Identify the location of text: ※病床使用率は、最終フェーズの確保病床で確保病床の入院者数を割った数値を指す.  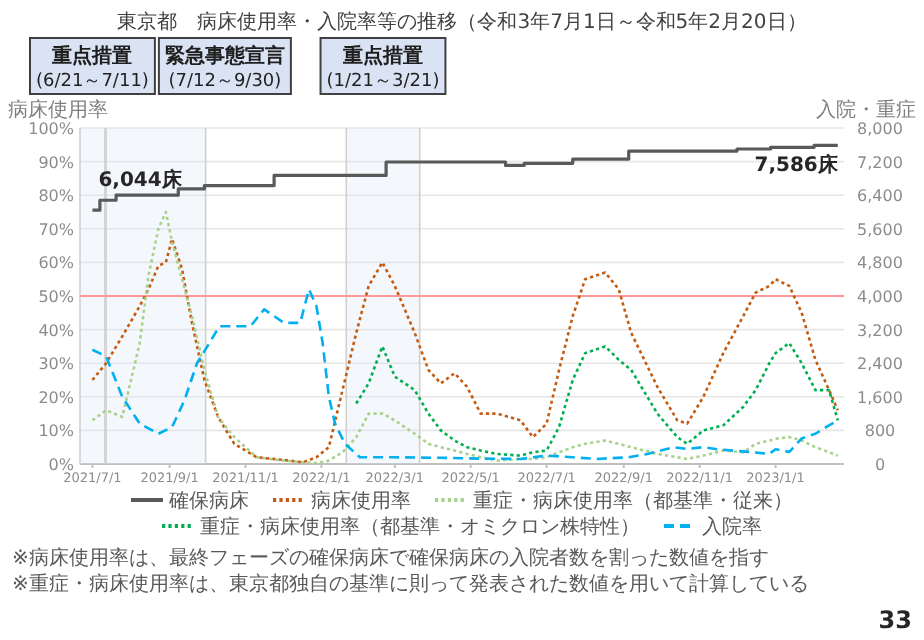
(390, 558).